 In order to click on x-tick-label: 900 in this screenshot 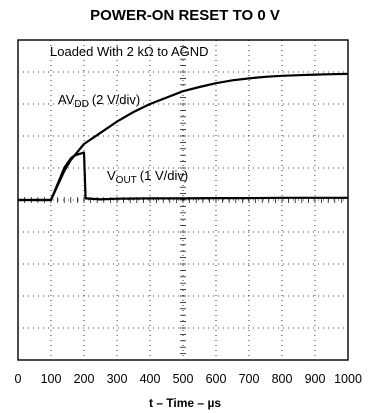, I will do `click(315, 379)`.